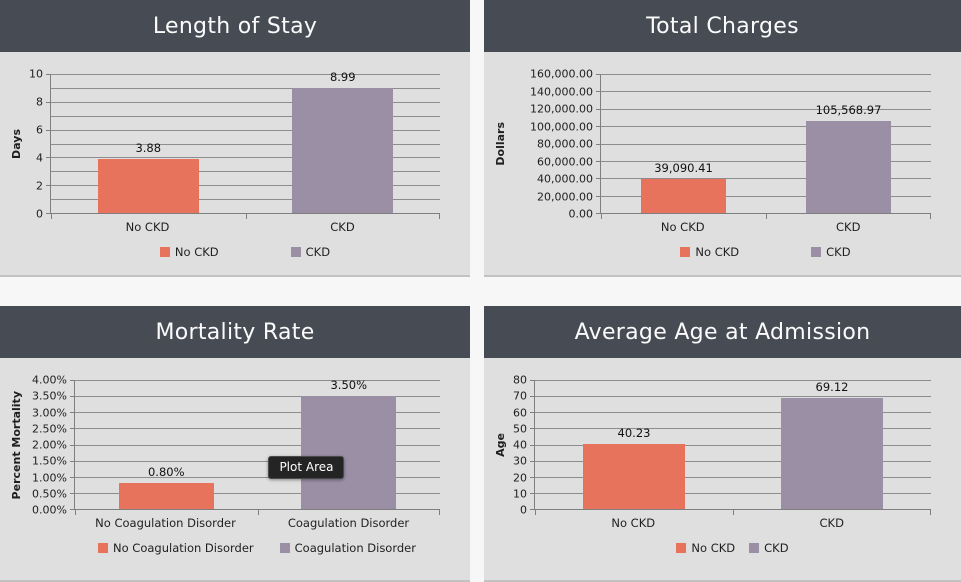 The image size is (961, 582). What do you see at coordinates (49, 412) in the screenshot?
I see `y-tick-label: 3.00%` at bounding box center [49, 412].